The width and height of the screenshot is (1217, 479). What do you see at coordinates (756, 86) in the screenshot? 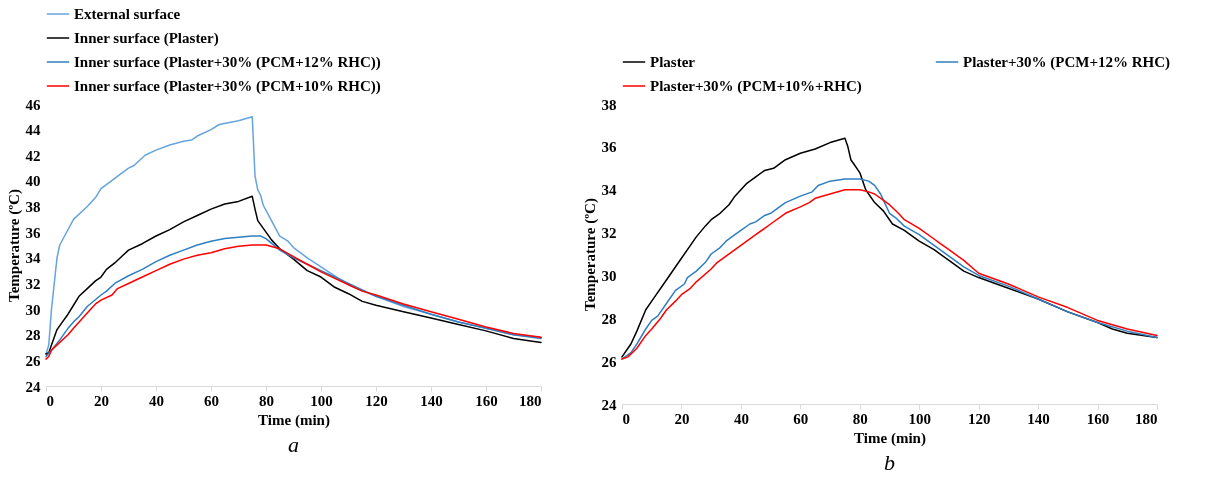
I see `legend-label: Plaster+30% (PCM+10%+RHC)` at bounding box center [756, 86].